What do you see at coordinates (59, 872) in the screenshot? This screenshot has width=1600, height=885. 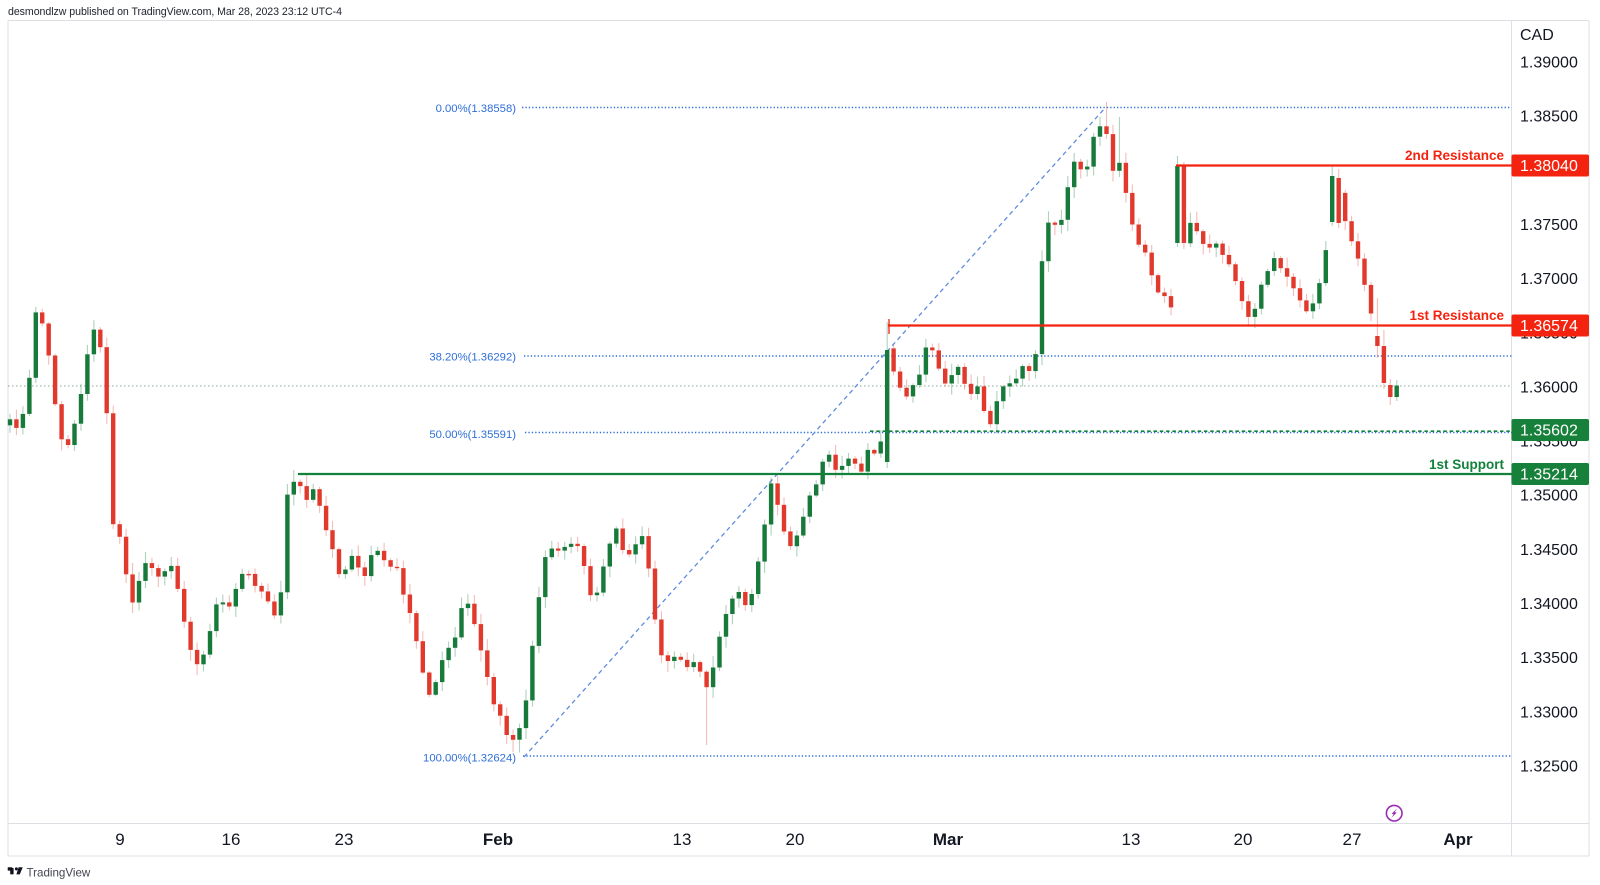 I see `svg-text: TradingView` at bounding box center [59, 872].